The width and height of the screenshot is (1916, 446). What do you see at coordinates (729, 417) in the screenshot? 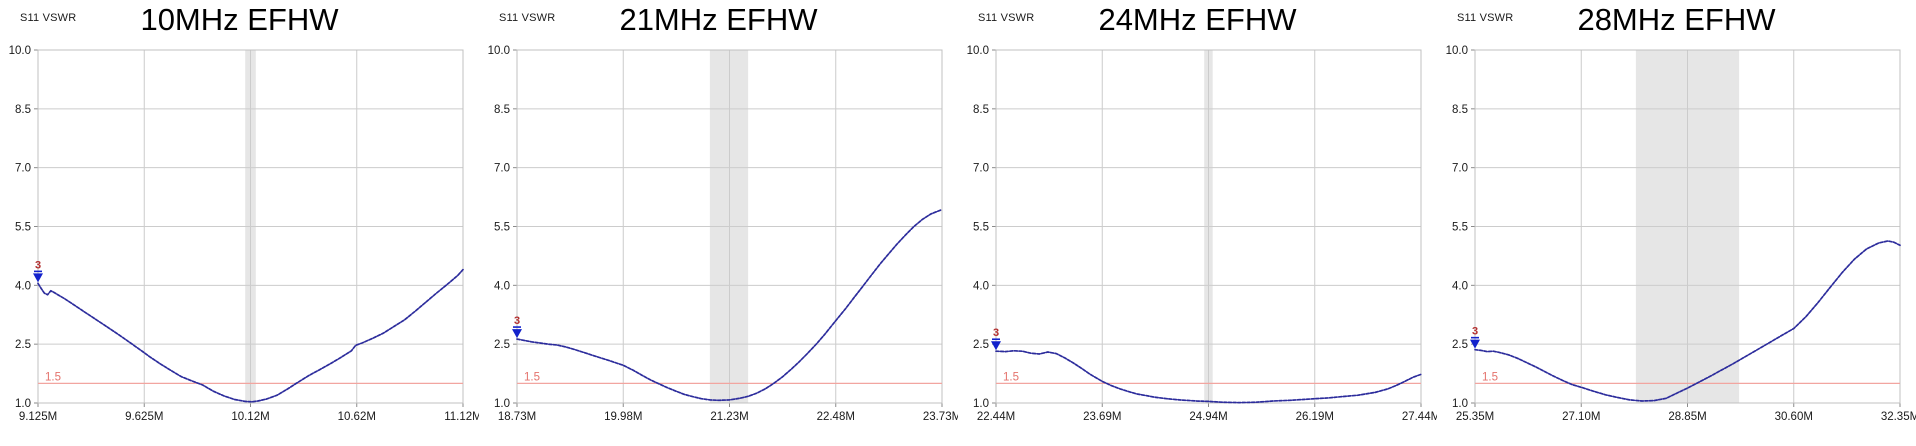
I see `x-tick-label: 21.23M` at bounding box center [729, 417].